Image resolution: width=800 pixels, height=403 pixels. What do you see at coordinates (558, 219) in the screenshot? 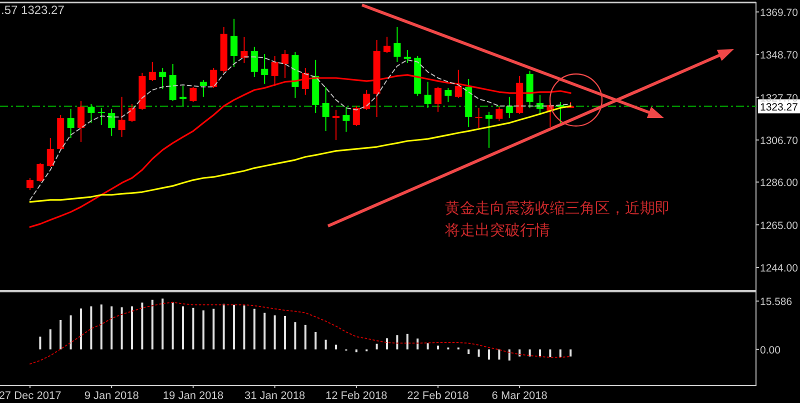
I see `annotation: 黄金走向震荡收缩三角区，近期即将走出突破行情` at bounding box center [558, 219].